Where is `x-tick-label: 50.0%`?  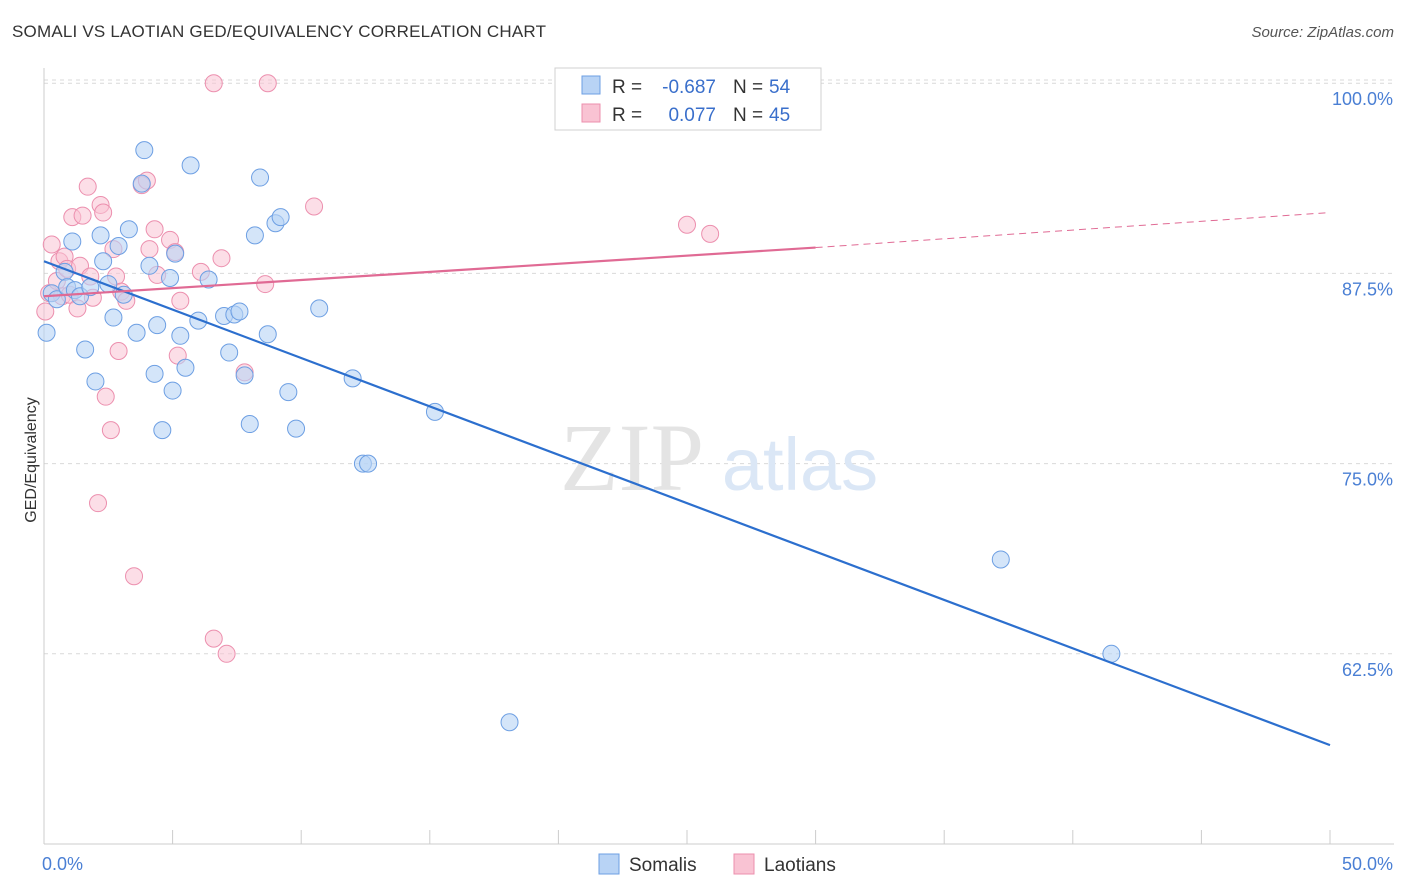 x-tick-label: 50.0% is located at coordinates (1367, 864).